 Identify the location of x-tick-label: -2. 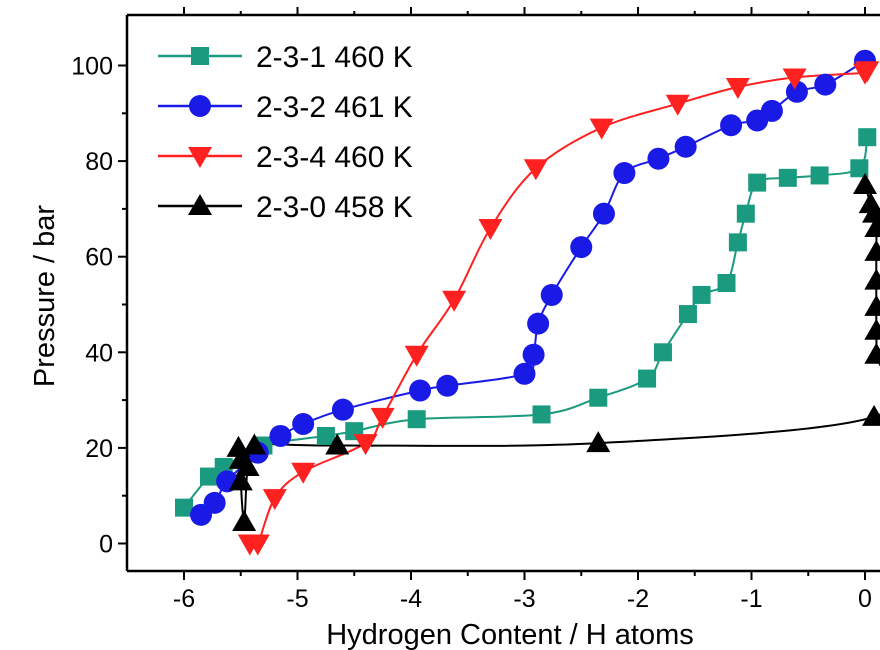
(638, 599).